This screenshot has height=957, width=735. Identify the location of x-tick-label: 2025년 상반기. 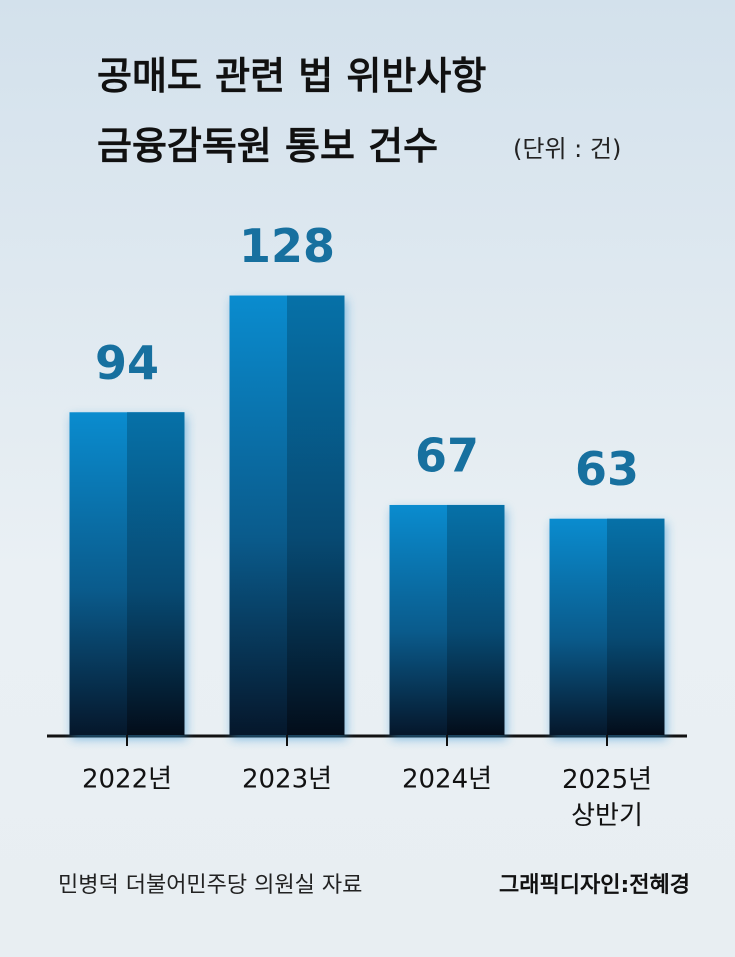
(607, 798).